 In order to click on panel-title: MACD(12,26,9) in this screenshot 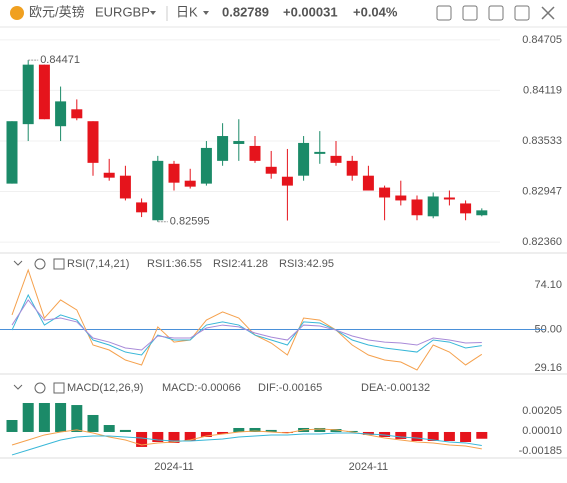, I will do `click(105, 388)`.